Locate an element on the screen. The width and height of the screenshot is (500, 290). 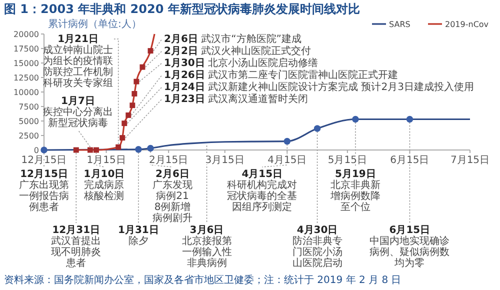
x-tick-label: 12月15日 is located at coordinates (44, 160).